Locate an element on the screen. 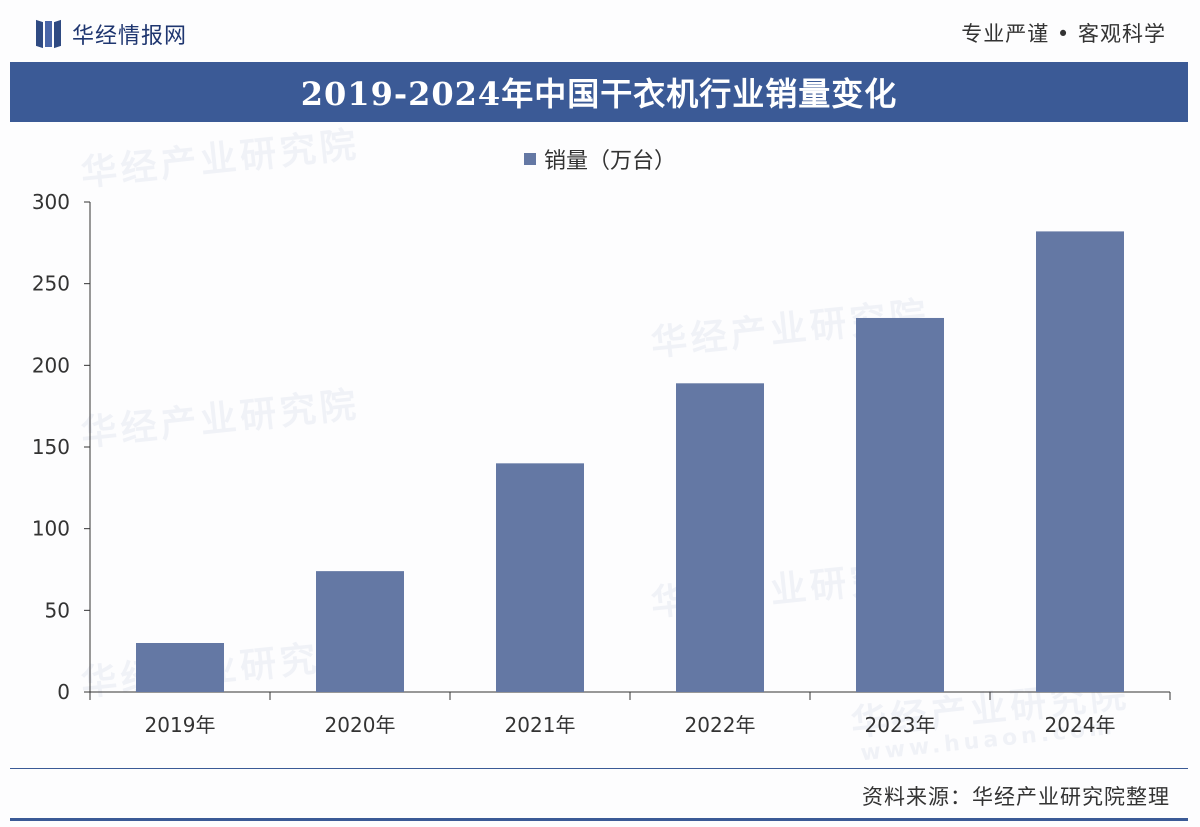 Image resolution: width=1200 pixels, height=827 pixels. x-tick-label: 2021年 is located at coordinates (540, 725).